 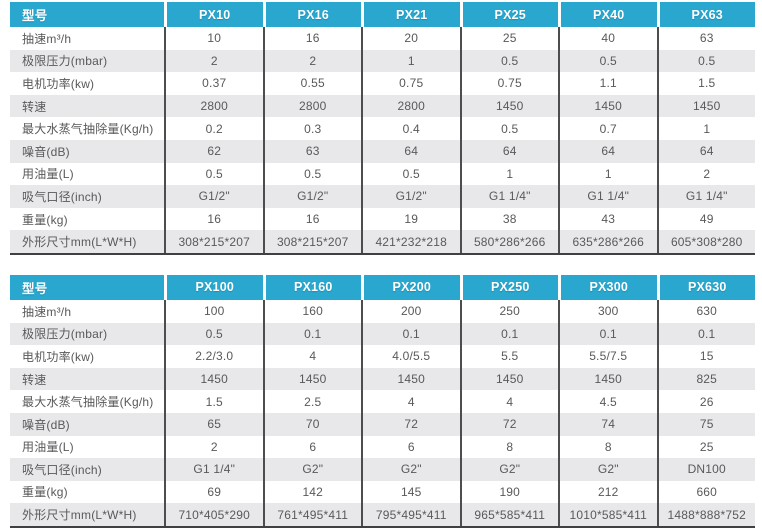 What do you see at coordinates (213, 83) in the screenshot?
I see `spec-value: 0.37` at bounding box center [213, 83].